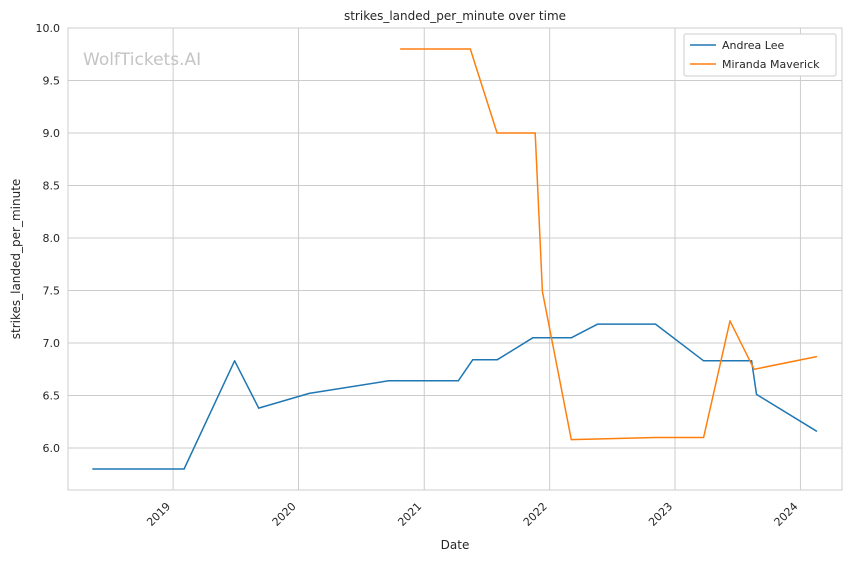 The height and width of the screenshot is (561, 852). What do you see at coordinates (455, 16) in the screenshot?
I see `chart-title: strikes_landed_per_minute over time` at bounding box center [455, 16].